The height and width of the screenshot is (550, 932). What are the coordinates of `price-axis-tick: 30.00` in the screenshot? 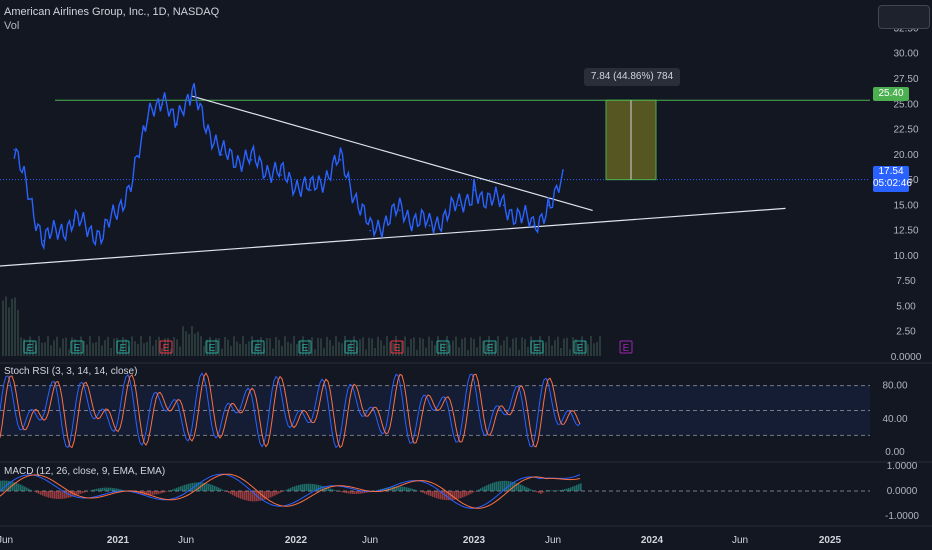 It's located at (905, 54).